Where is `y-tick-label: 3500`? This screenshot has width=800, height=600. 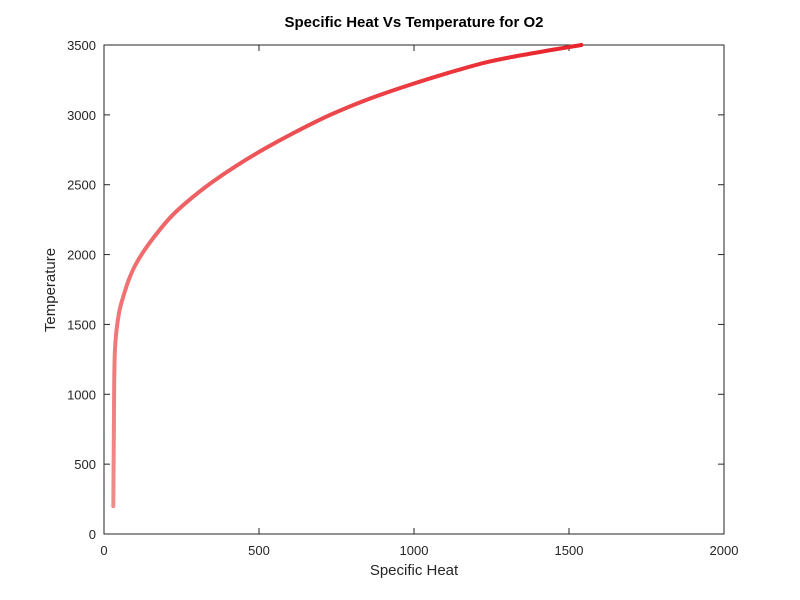
y-tick-label: 3500 is located at coordinates (81, 45).